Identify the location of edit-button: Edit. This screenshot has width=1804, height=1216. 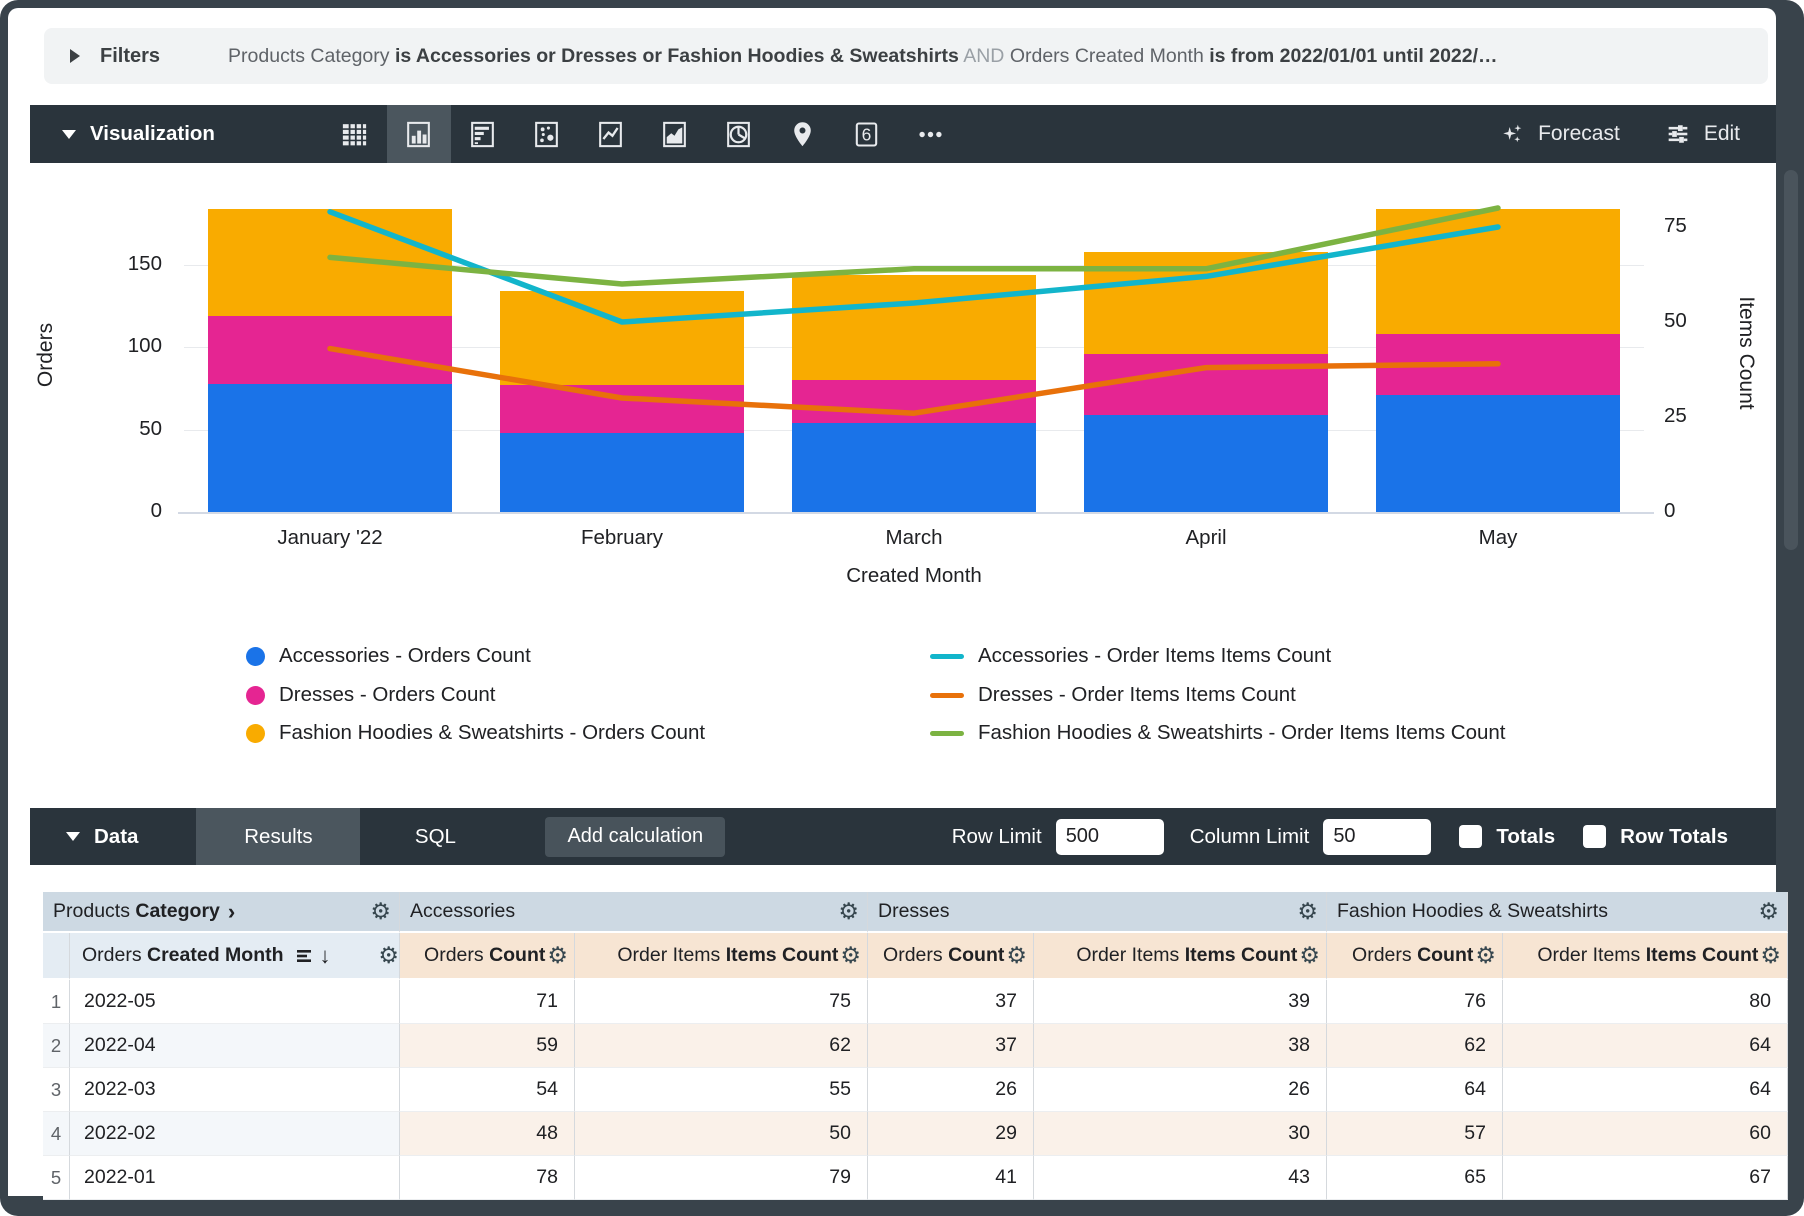
(1702, 134).